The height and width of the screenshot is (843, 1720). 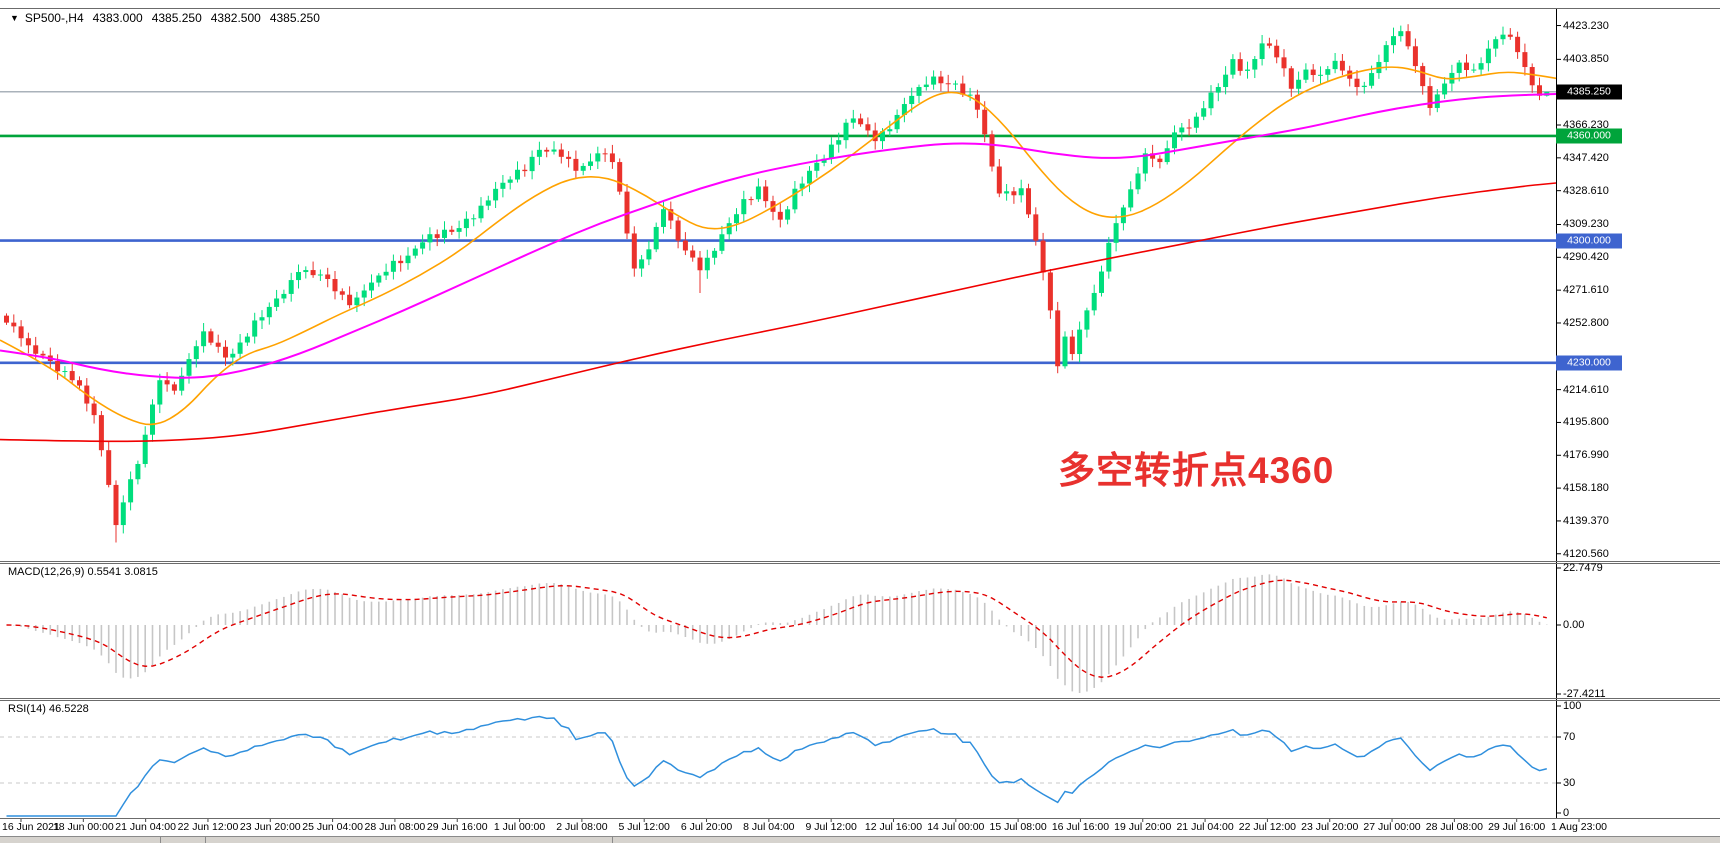 What do you see at coordinates (1586, 125) in the screenshot?
I see `price-tick-label: 4366.230` at bounding box center [1586, 125].